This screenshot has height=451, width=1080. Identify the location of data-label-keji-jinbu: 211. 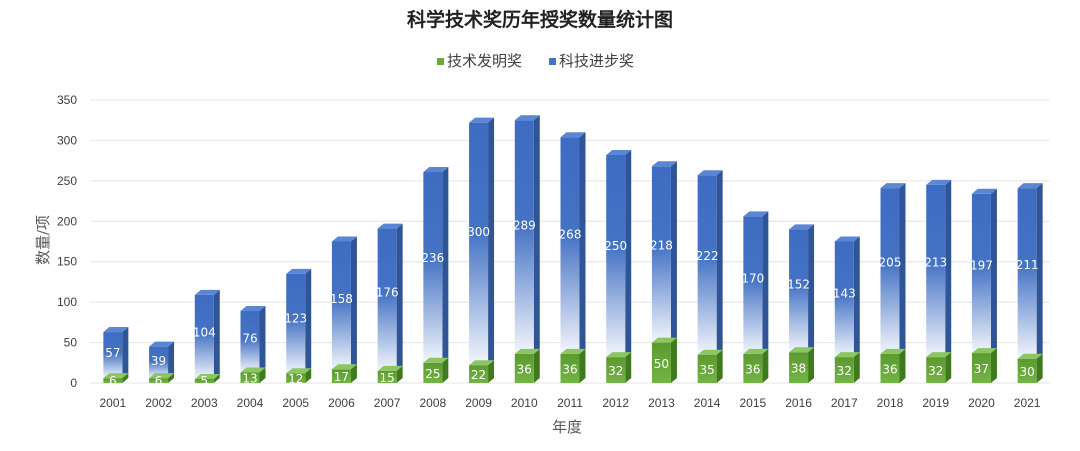
(1027, 265).